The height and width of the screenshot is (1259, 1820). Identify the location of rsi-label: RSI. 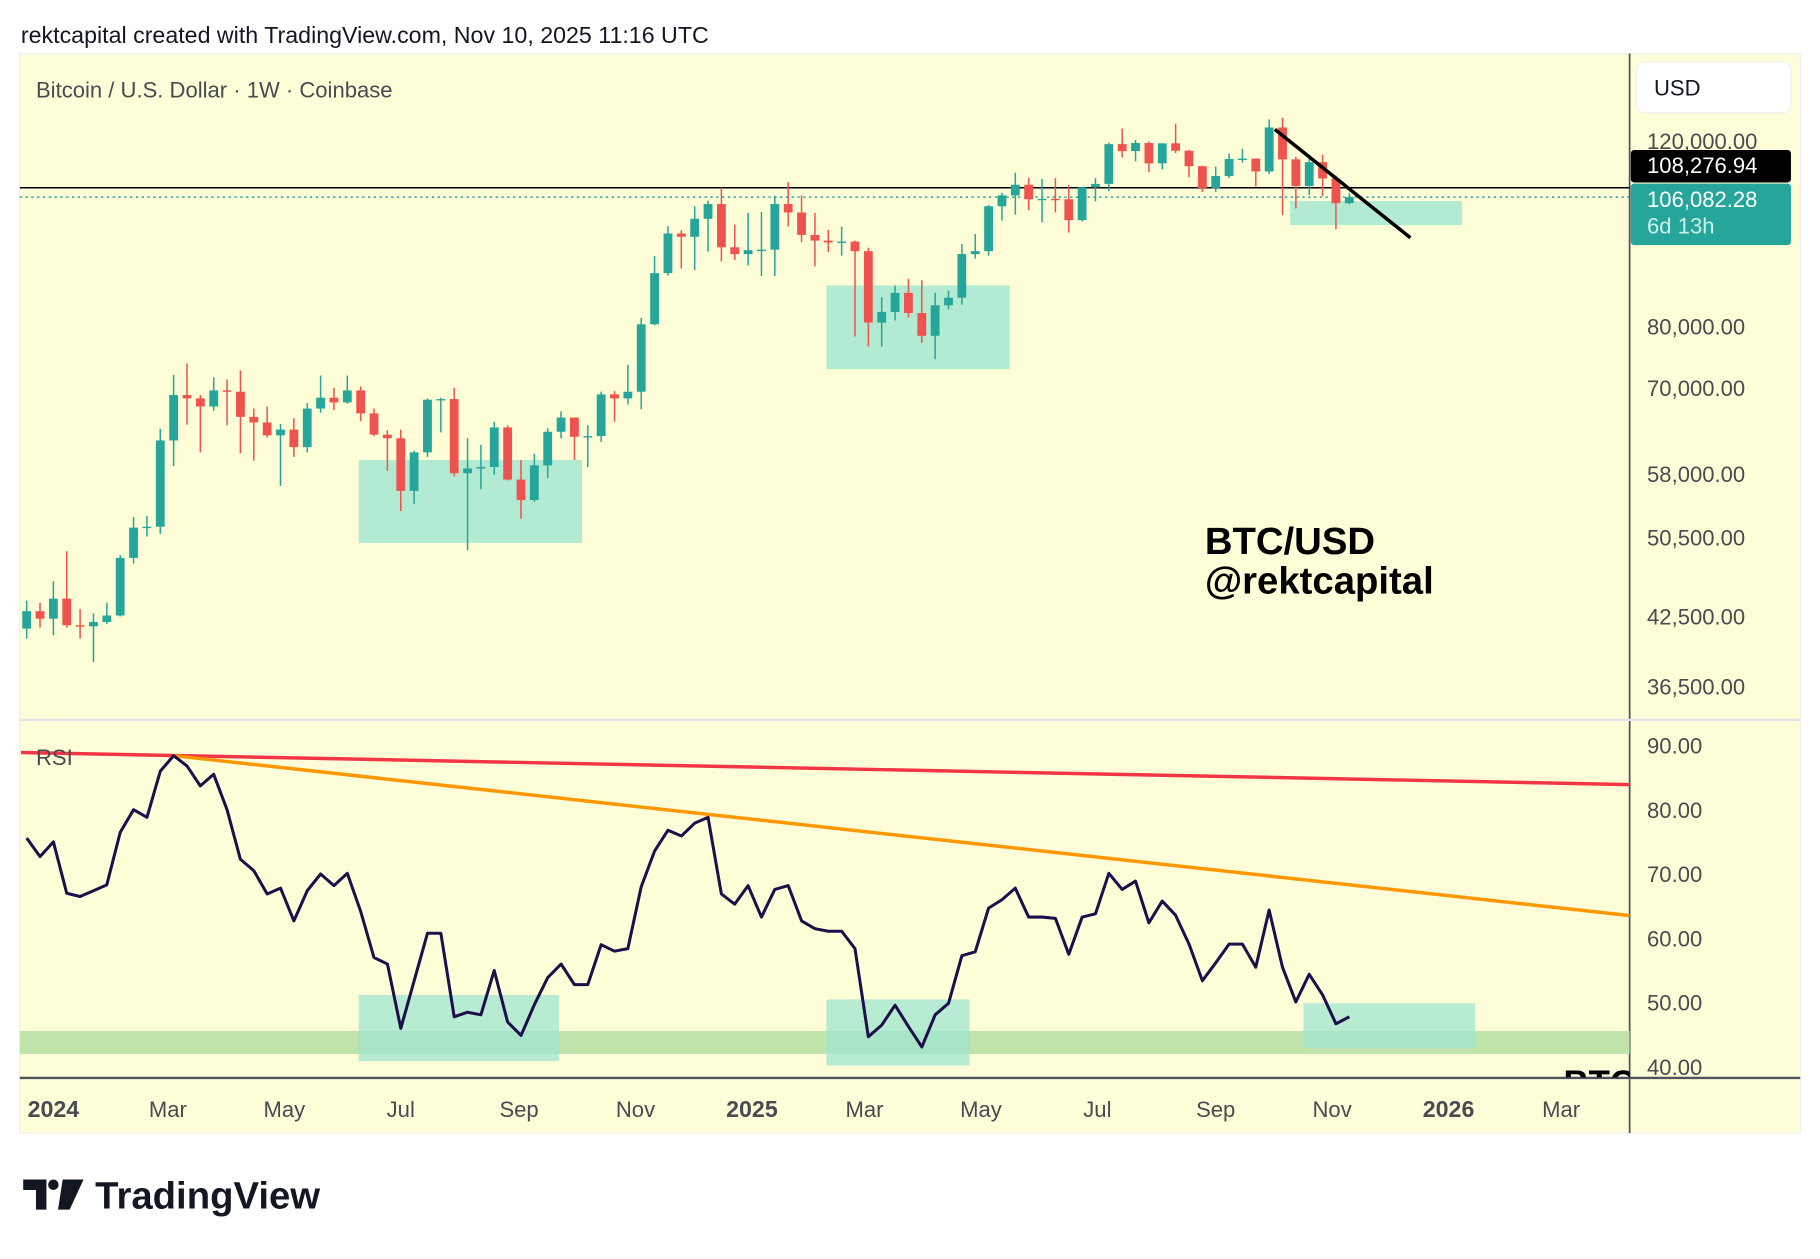
(54, 757).